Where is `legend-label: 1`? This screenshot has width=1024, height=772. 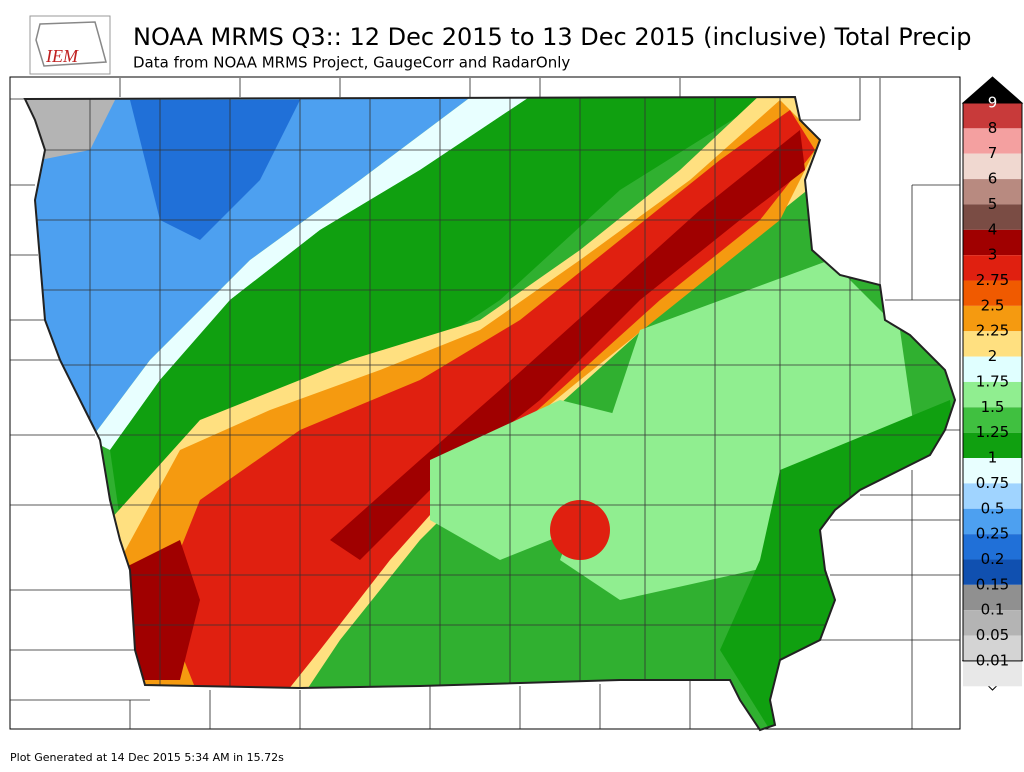 legend-label: 1 is located at coordinates (993, 458).